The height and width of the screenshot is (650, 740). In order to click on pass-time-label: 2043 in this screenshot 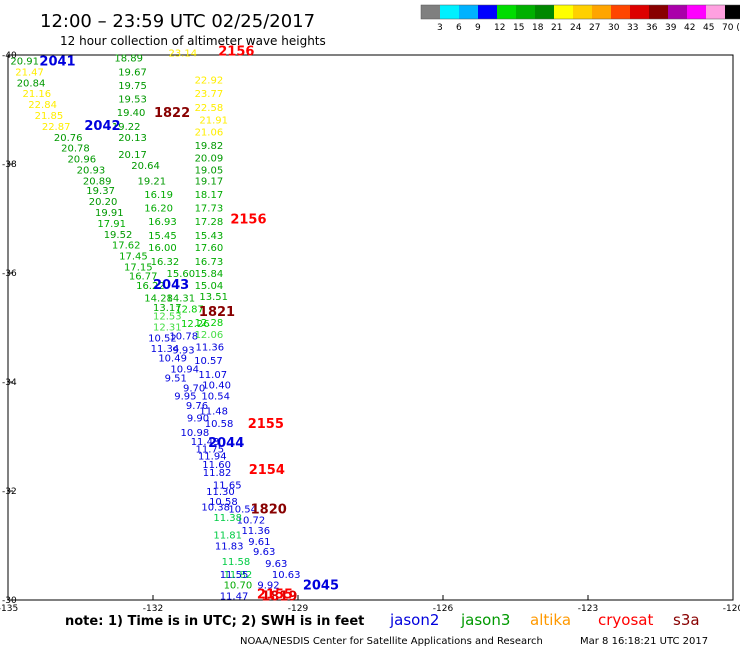, I will do `click(171, 285)`.